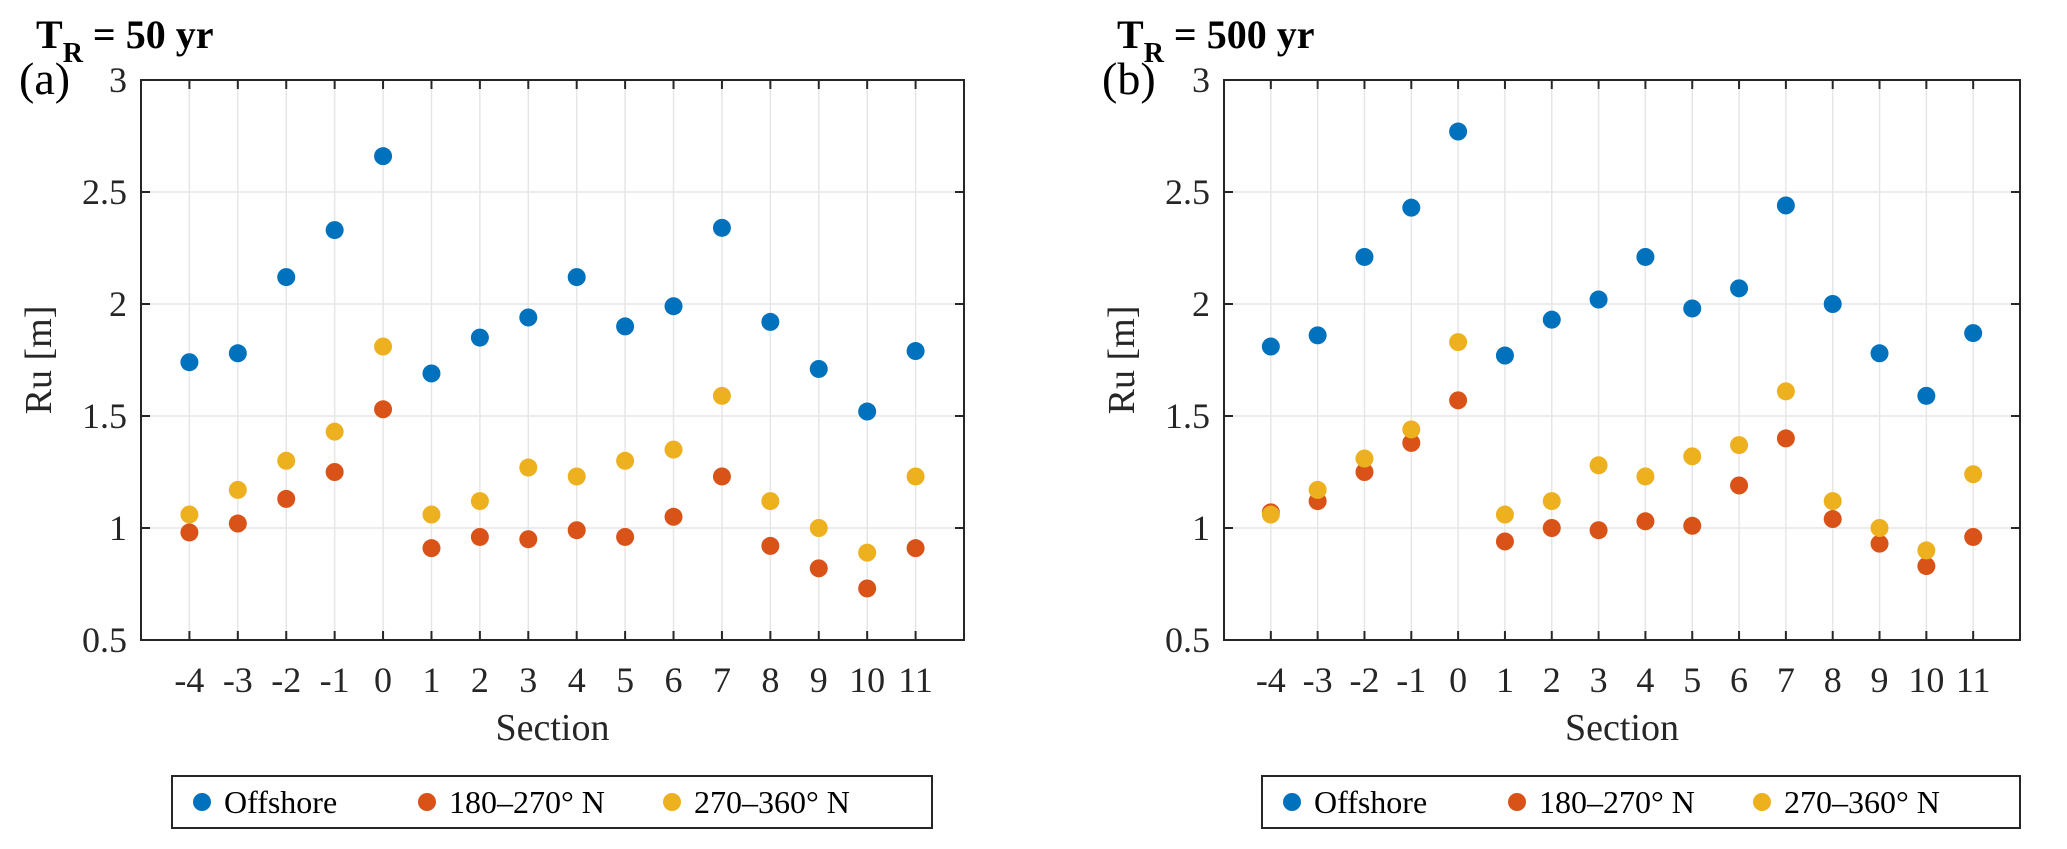 This screenshot has height=849, width=2067. Describe the element at coordinates (528, 680) in the screenshot. I see `x-tick-label: 3` at that location.